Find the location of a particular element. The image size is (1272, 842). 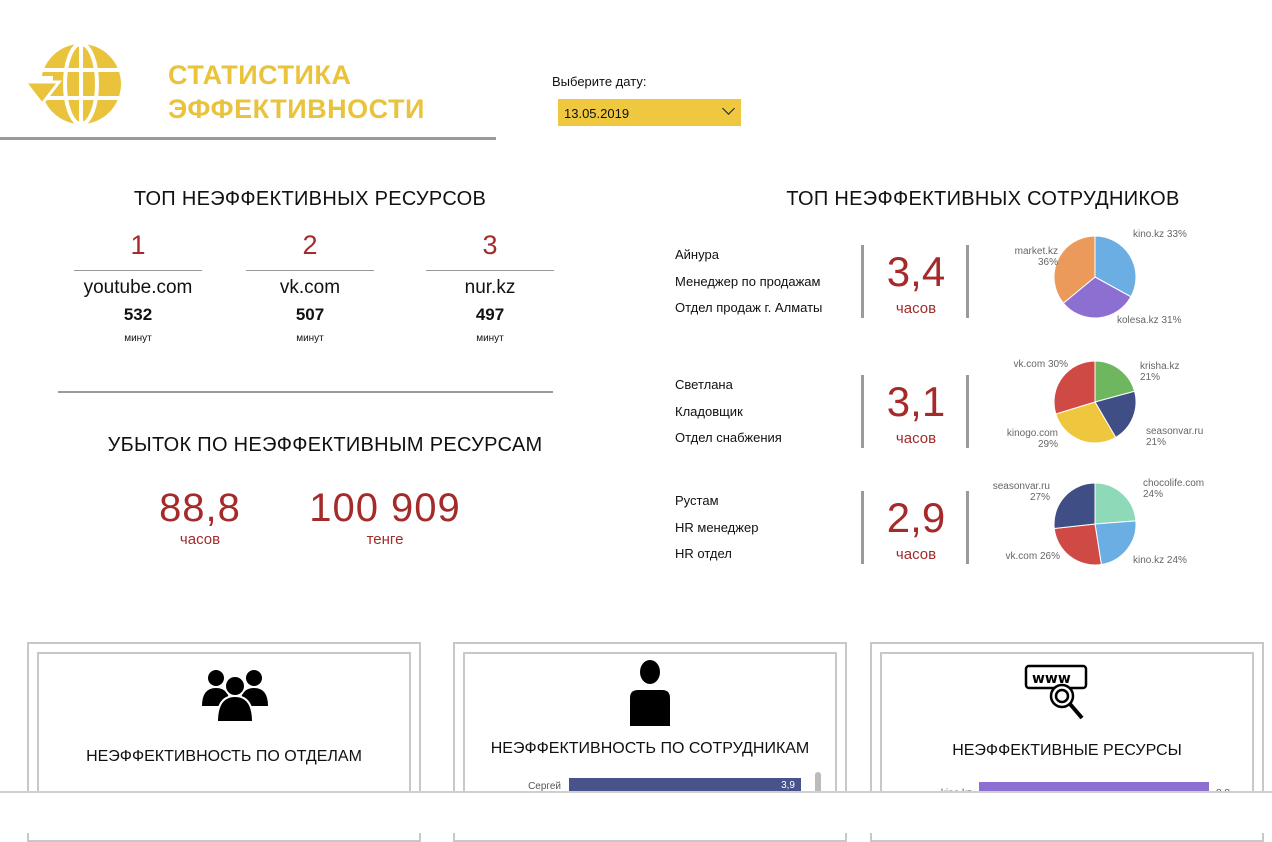

pie-percent: 36% is located at coordinates (1047, 262).